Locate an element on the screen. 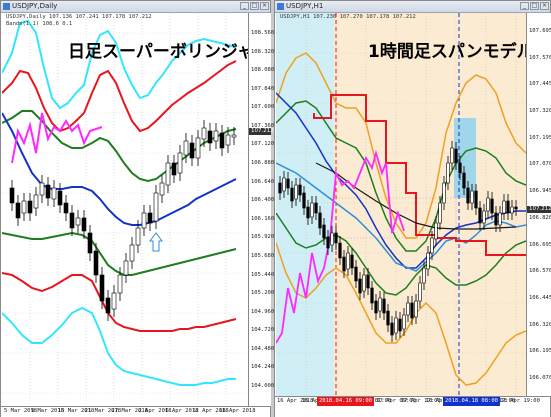 This screenshot has height=417, width=551. price-label: 106.320 is located at coordinates (540, 324).